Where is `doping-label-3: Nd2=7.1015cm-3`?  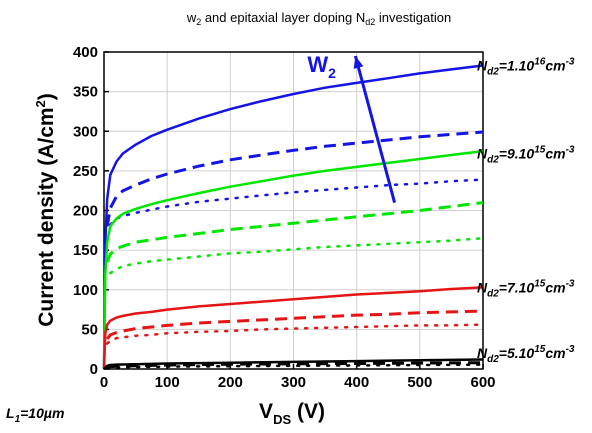 doping-label-3: Nd2=7.1015cm-3 is located at coordinates (526, 288).